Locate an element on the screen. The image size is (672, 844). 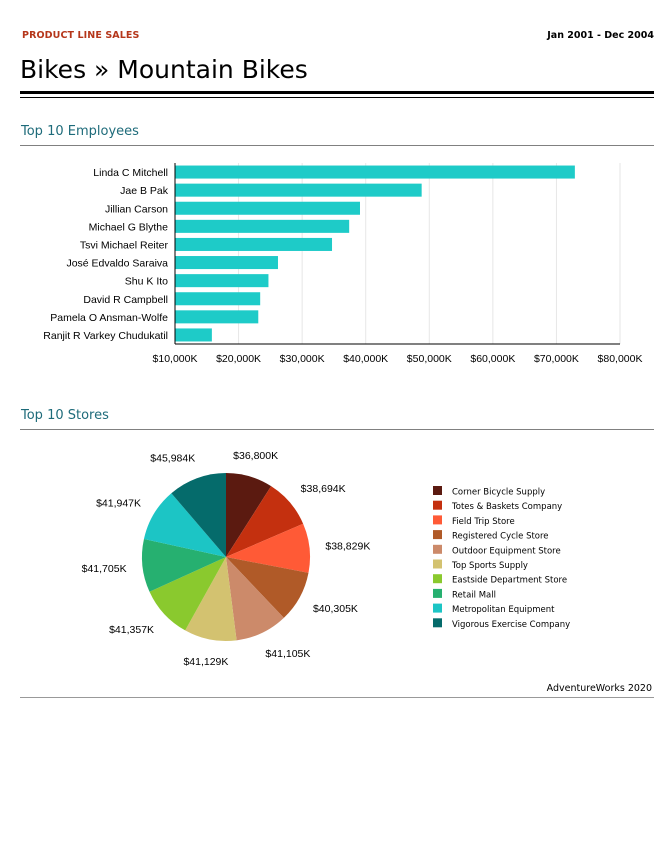
legend-label: Top Sports Supply is located at coordinates (489, 566).